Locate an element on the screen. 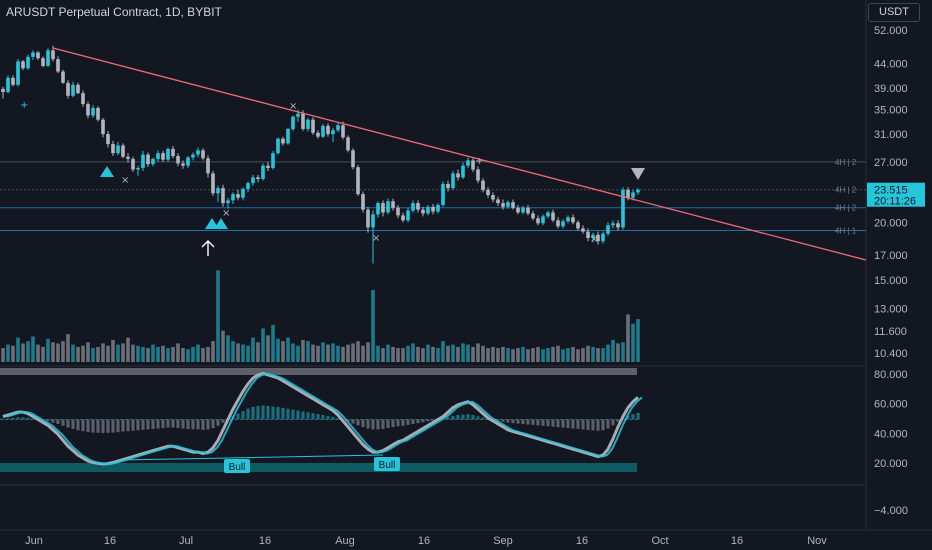  up-arrow-icon is located at coordinates (208, 248).